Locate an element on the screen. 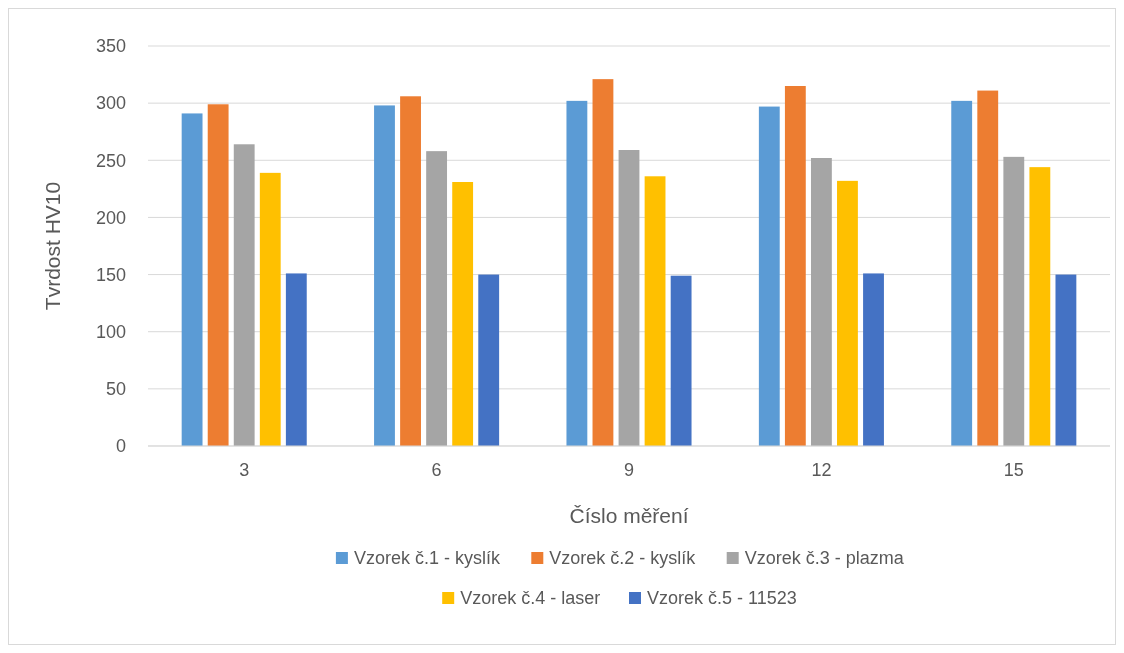  legend-label: Vzorek č.3 - plazma is located at coordinates (824, 558).